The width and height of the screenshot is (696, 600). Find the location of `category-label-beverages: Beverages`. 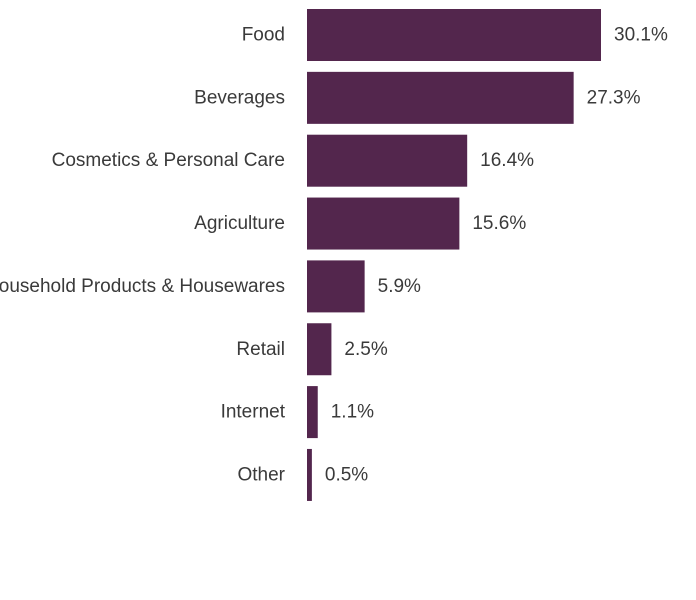

category-label-beverages: Beverages is located at coordinates (239, 97).